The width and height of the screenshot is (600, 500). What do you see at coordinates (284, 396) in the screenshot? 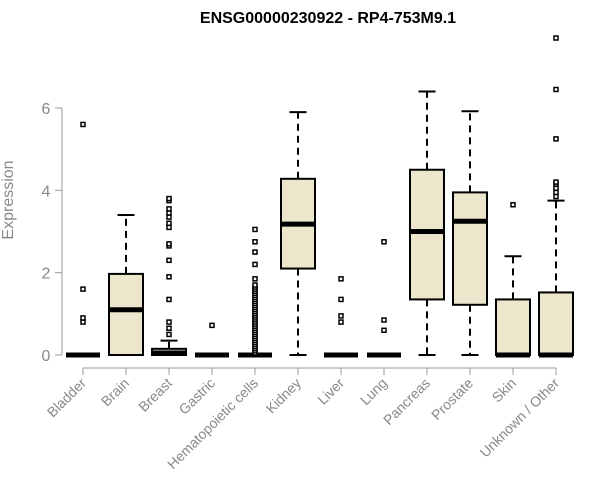
I see `x-tick-label: Kidney` at bounding box center [284, 396].